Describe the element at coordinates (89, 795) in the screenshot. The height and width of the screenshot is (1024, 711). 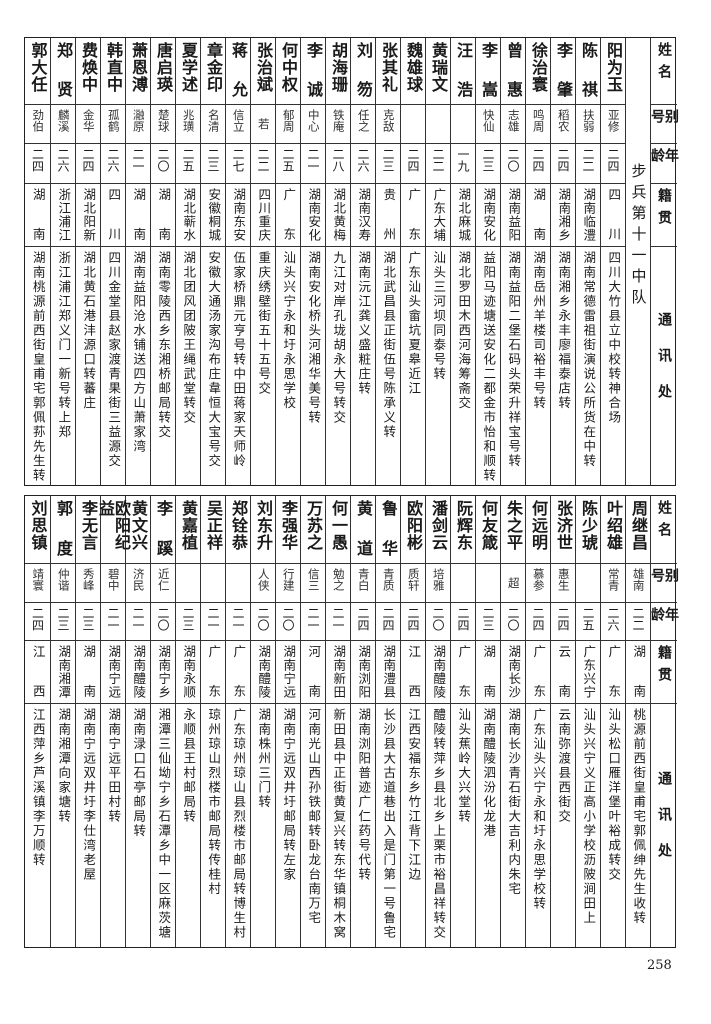
I see `address-text: 湖南宁远双井圩李仕湾老屋` at that location.